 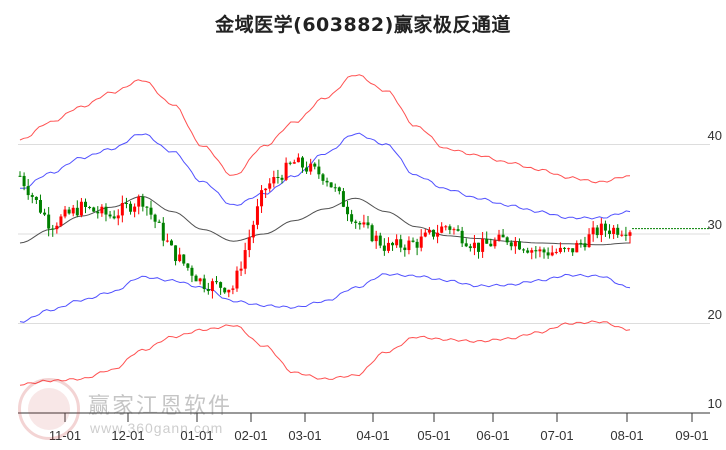 What do you see at coordinates (493, 435) in the screenshot?
I see `x-tick-label: 06-01` at bounding box center [493, 435].